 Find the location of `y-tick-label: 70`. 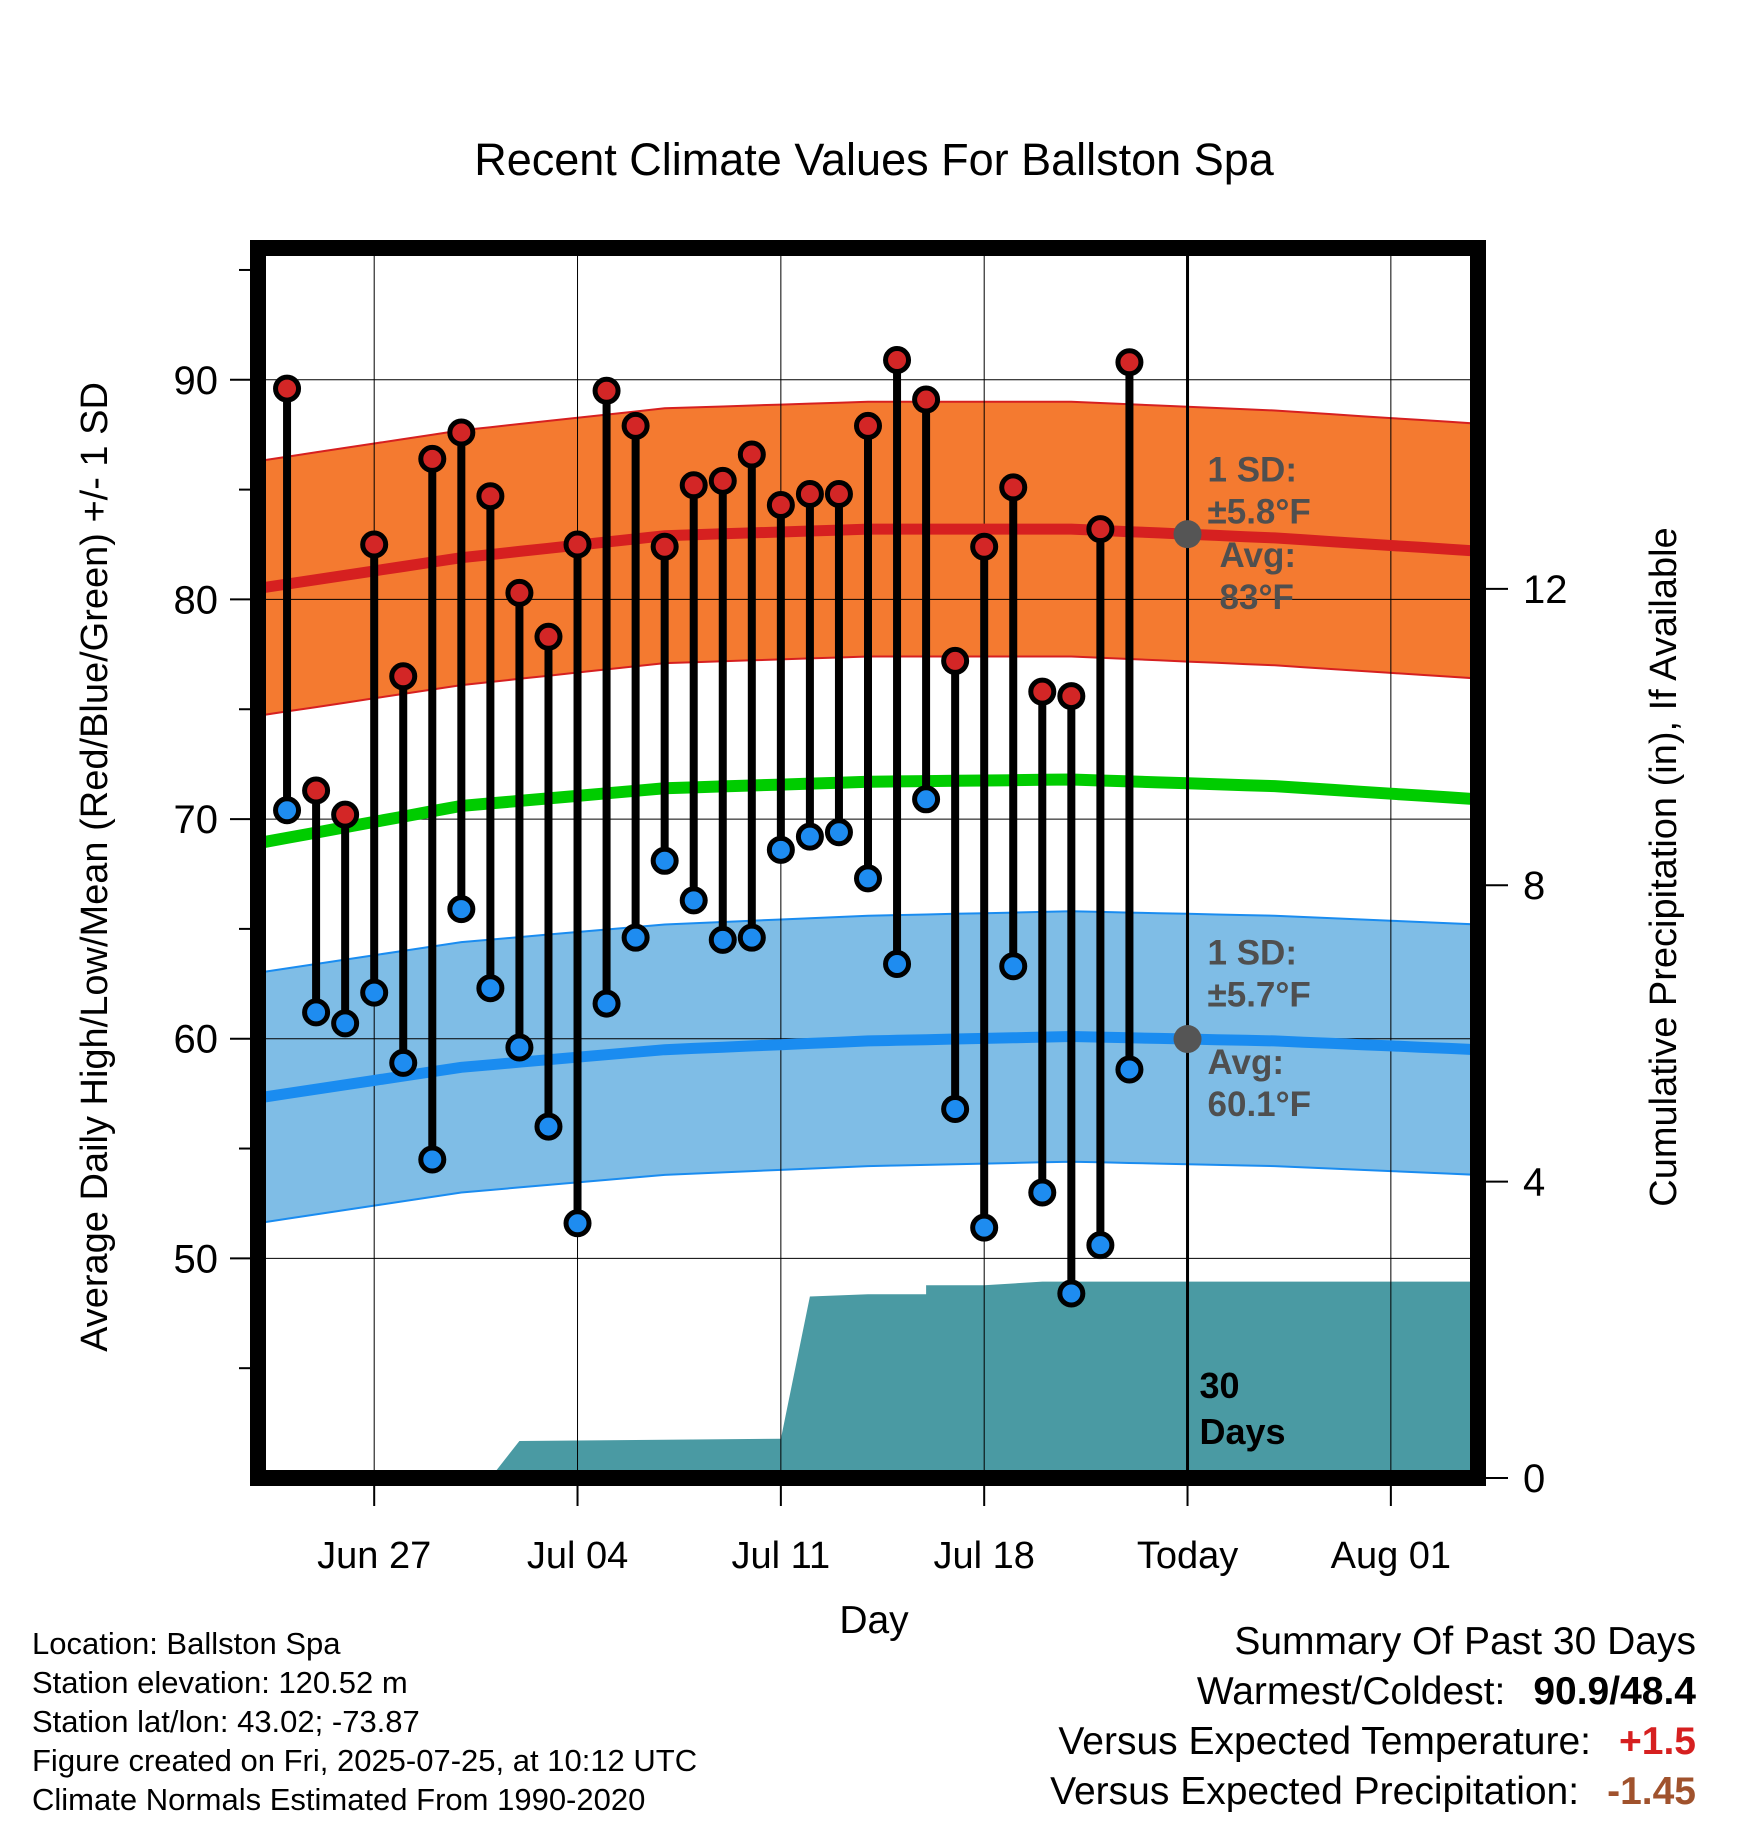

y-tick-label: 70 is located at coordinates (196, 820).